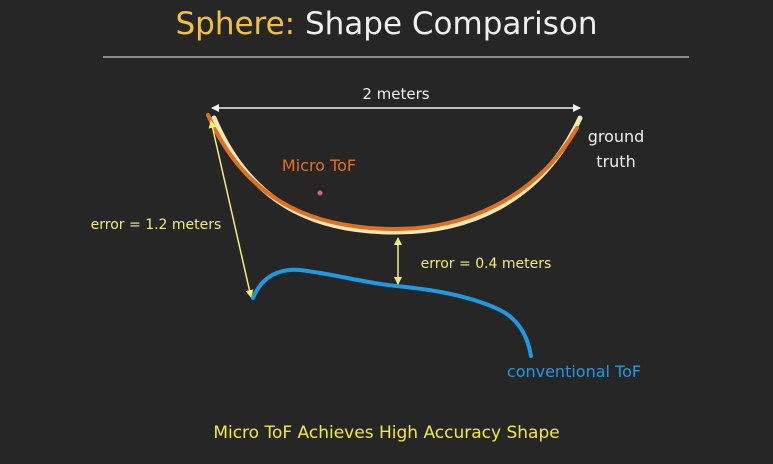 This screenshot has width=773, height=464. I want to click on title-accent: Sphere:, so click(235, 24).